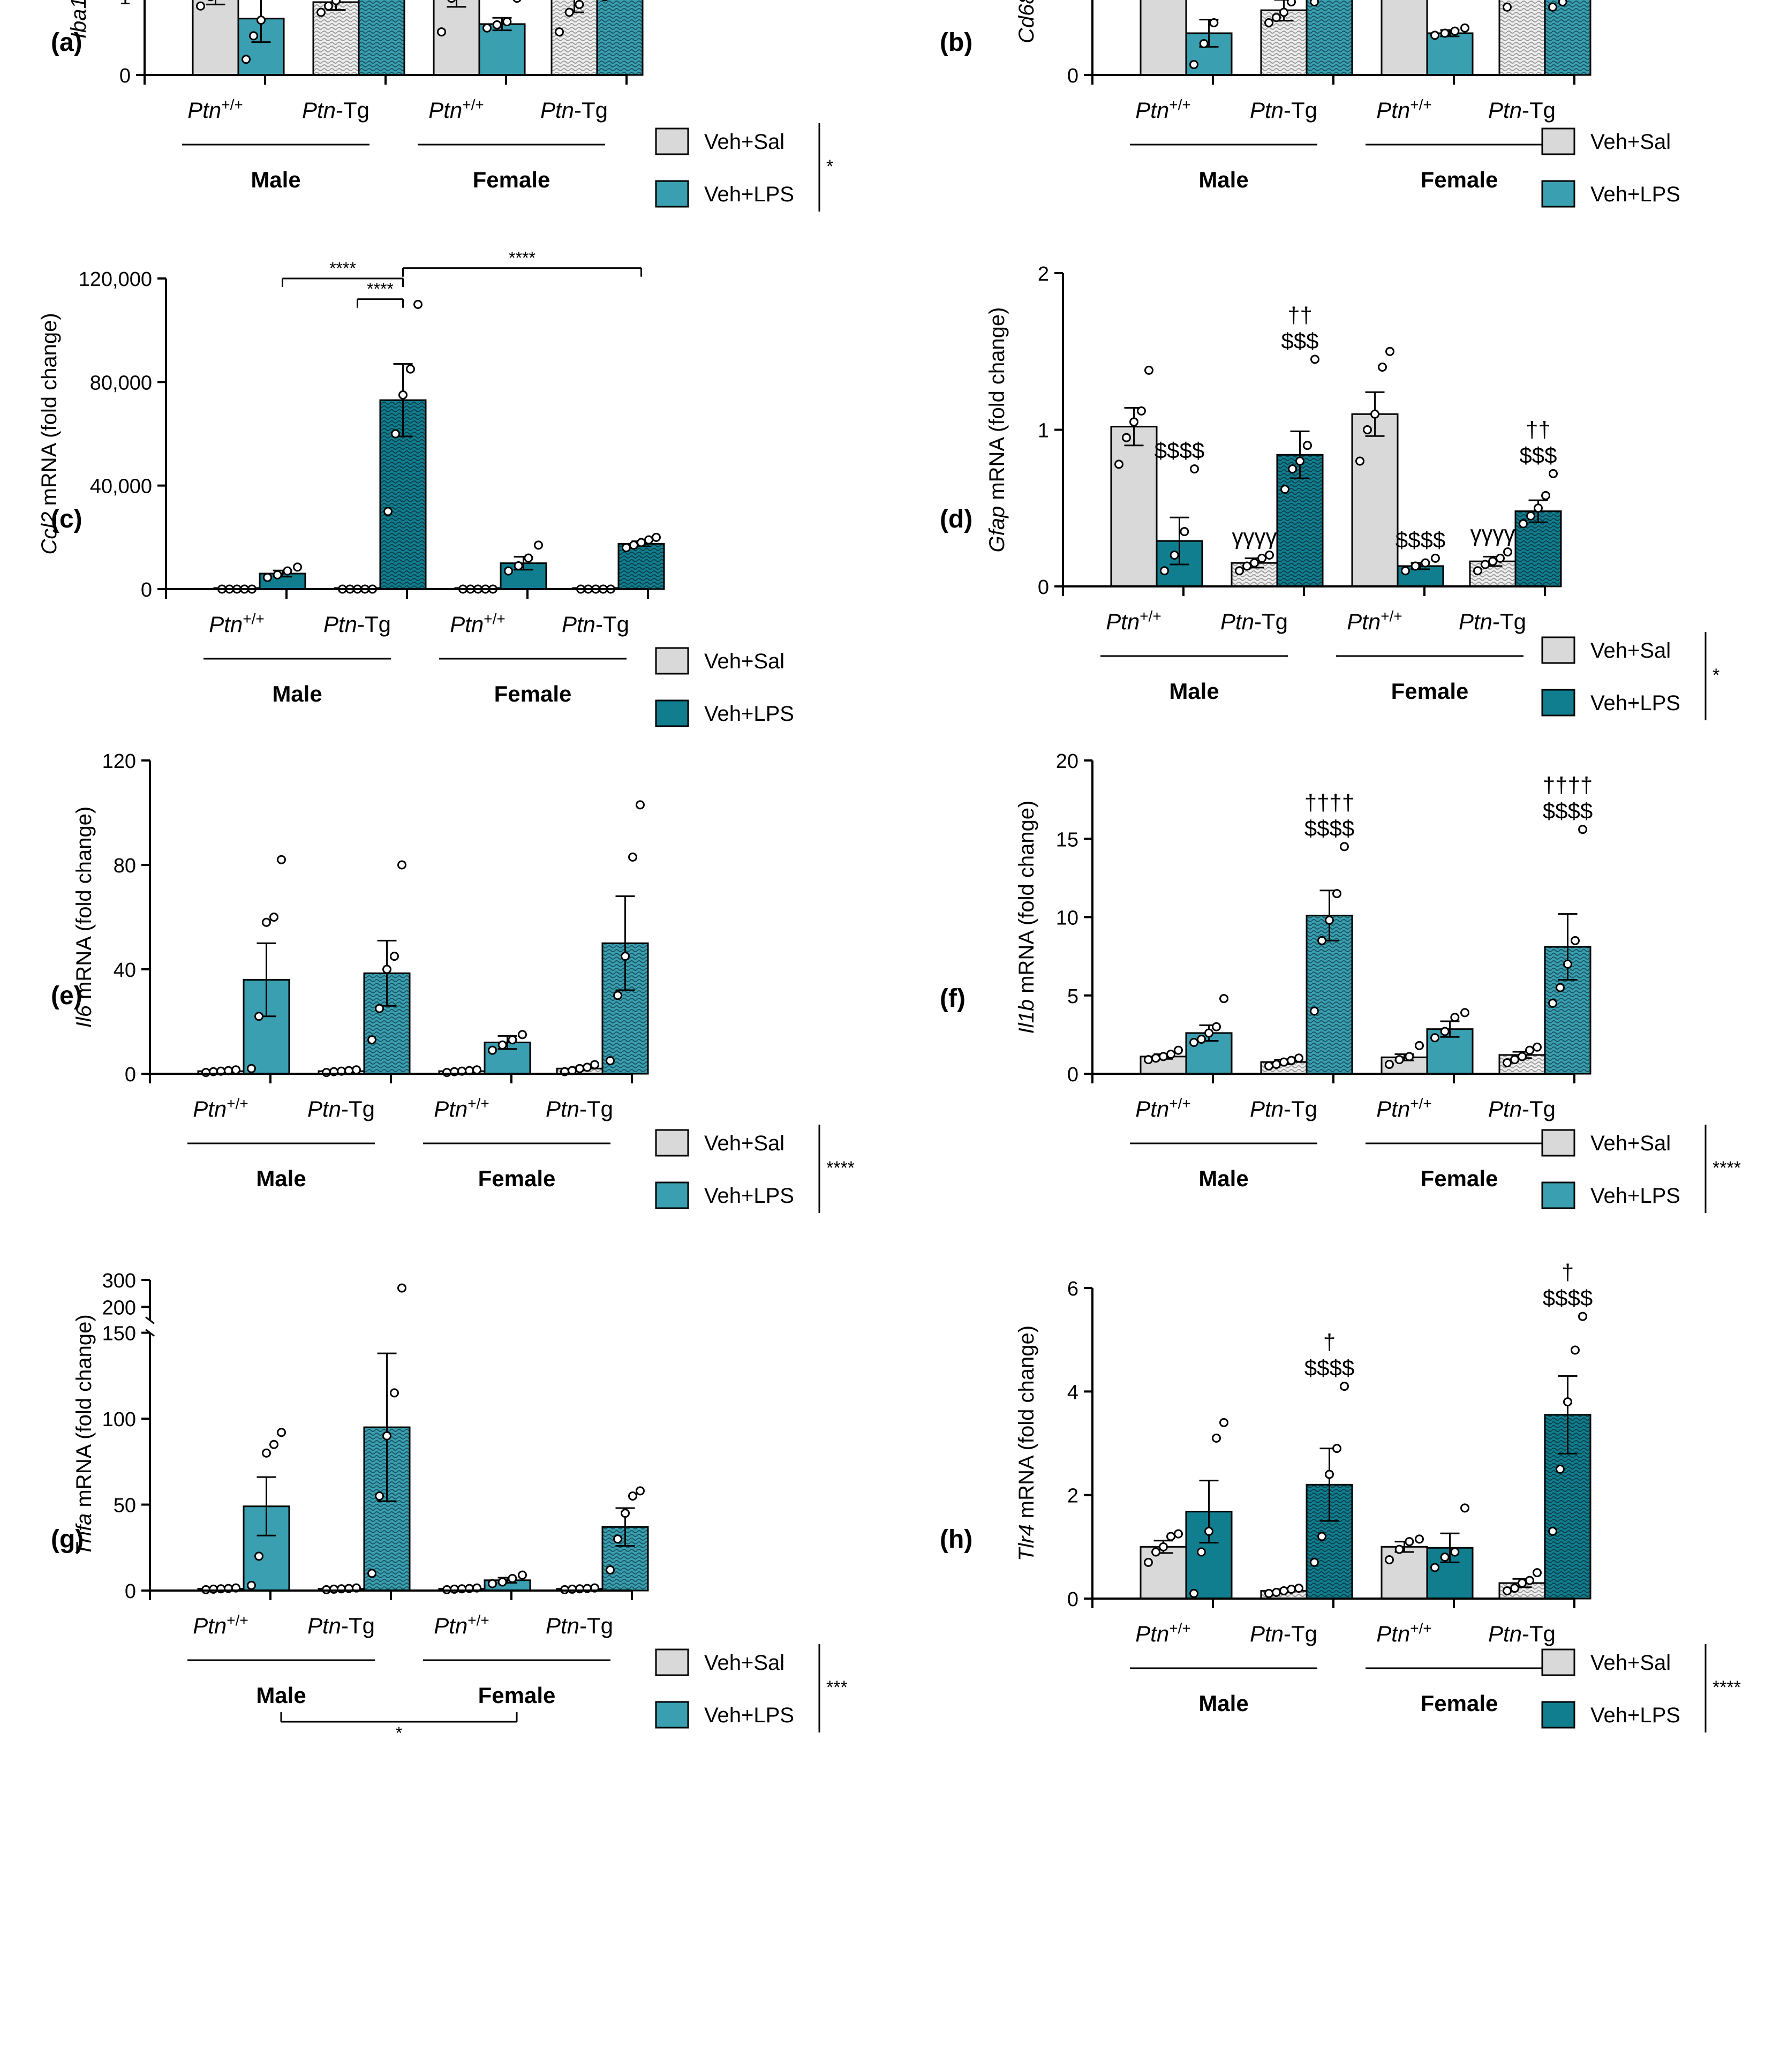 Image resolution: width=1765 pixels, height=2072 pixels. I want to click on y-axis-label: Iba1 mRNA (fold change), so click(79, 19).